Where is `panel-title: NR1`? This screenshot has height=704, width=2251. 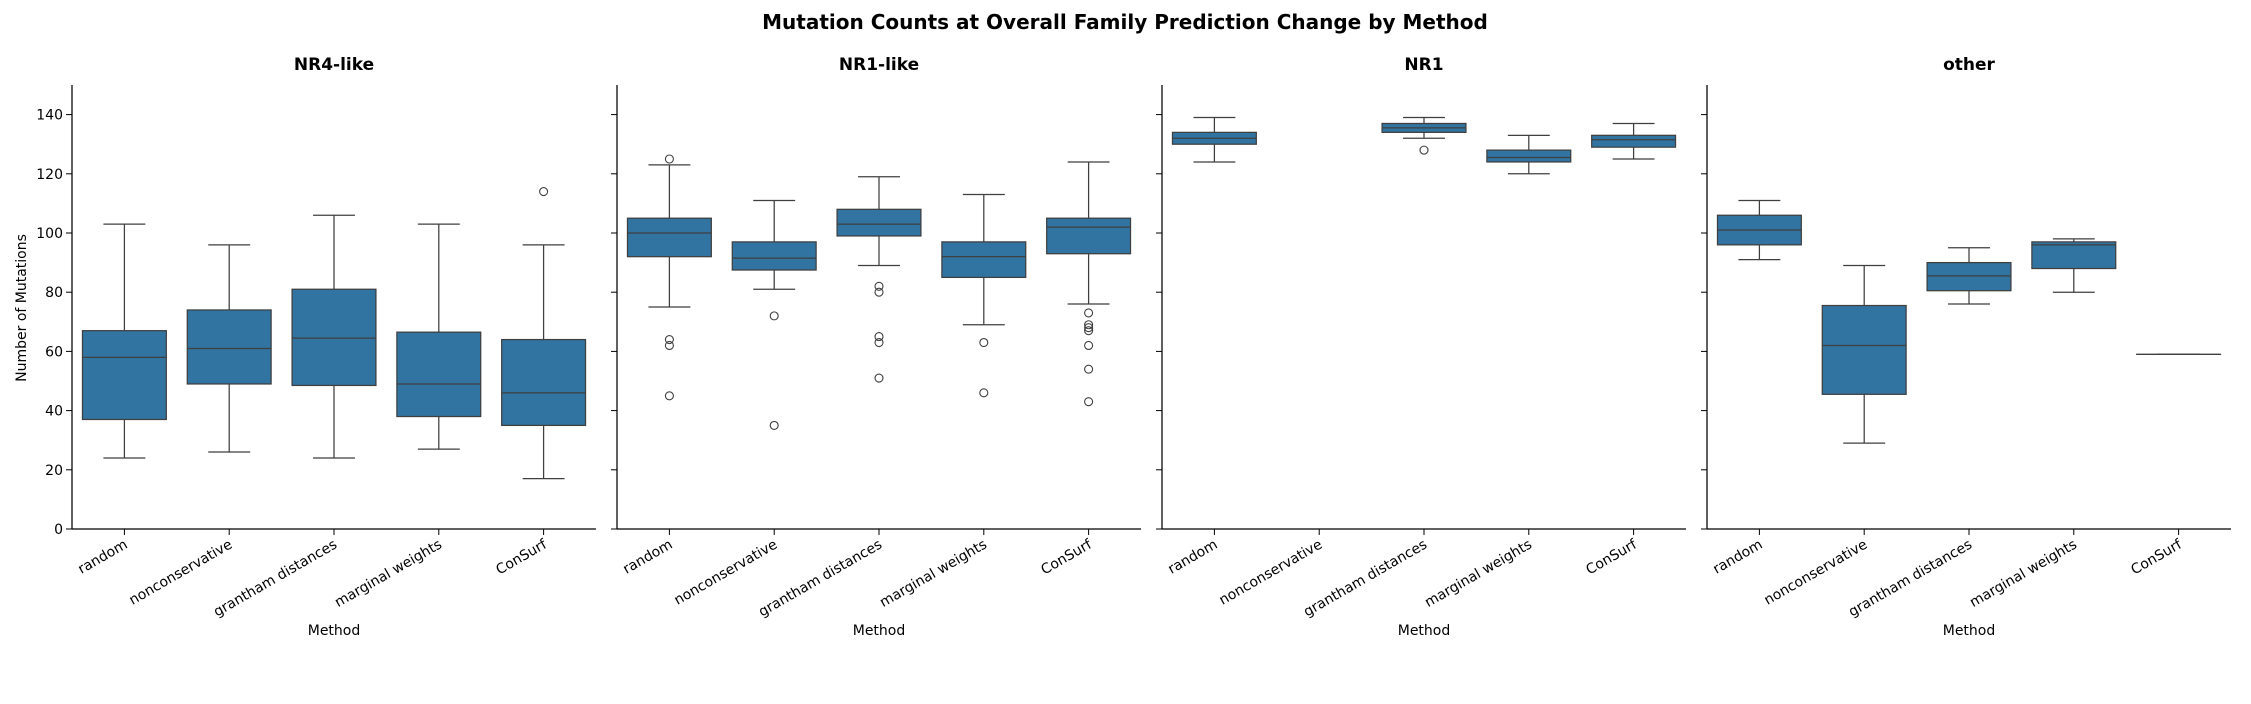
panel-title: NR1 is located at coordinates (1423, 65).